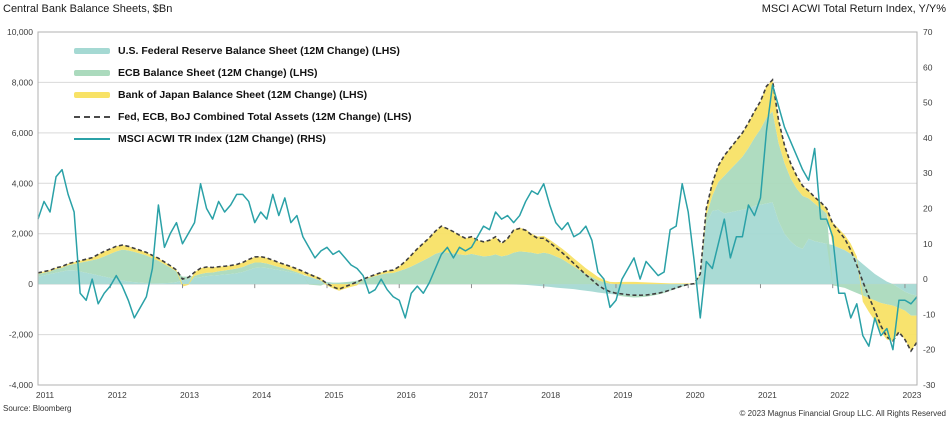 Image resolution: width=950 pixels, height=428 pixels. What do you see at coordinates (92, 117) in the screenshot?
I see `legend-swatch-combined` at bounding box center [92, 117].